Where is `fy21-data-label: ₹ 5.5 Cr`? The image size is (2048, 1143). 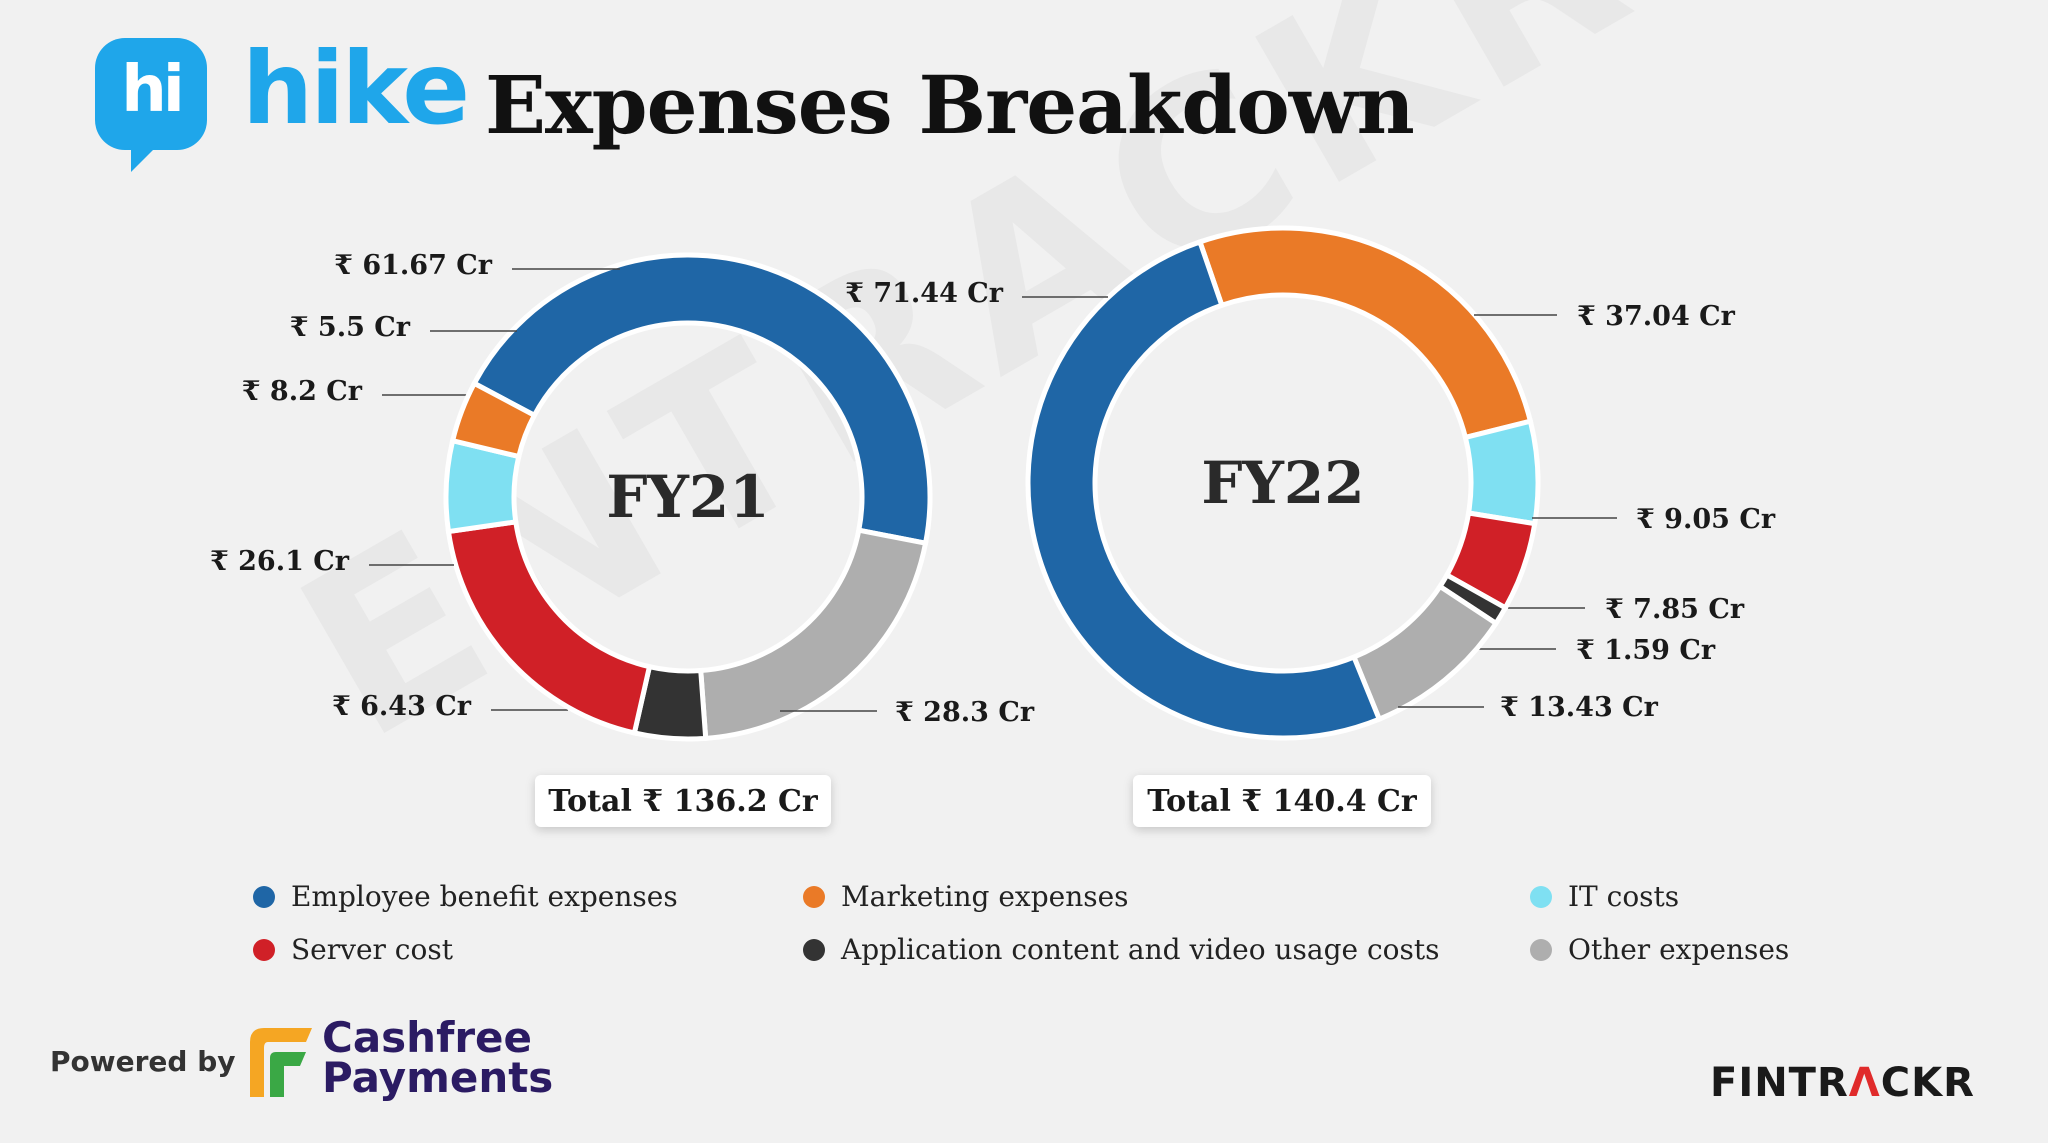
fy21-data-label: ₹ 5.5 Cr is located at coordinates (350, 327).